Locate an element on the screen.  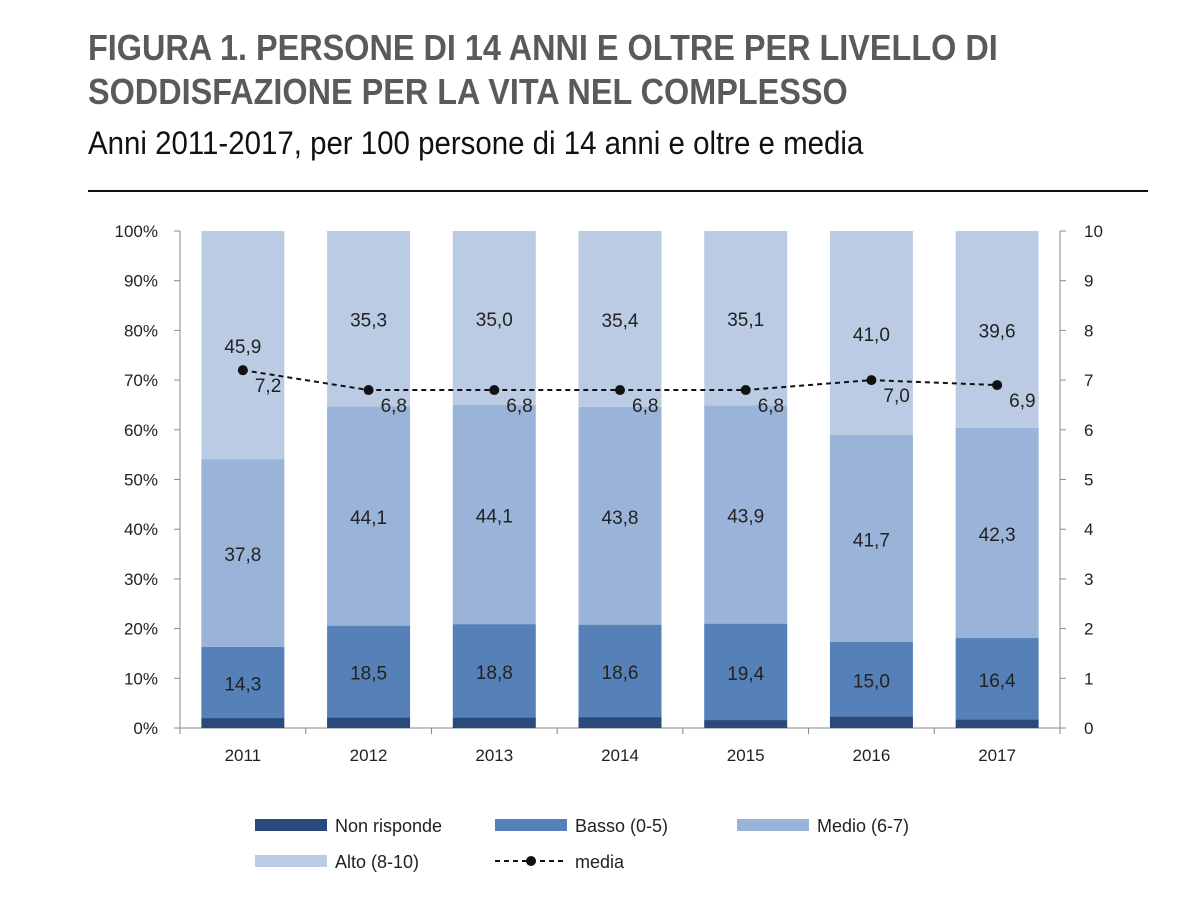
x-tick-label: 2015 is located at coordinates (746, 755).